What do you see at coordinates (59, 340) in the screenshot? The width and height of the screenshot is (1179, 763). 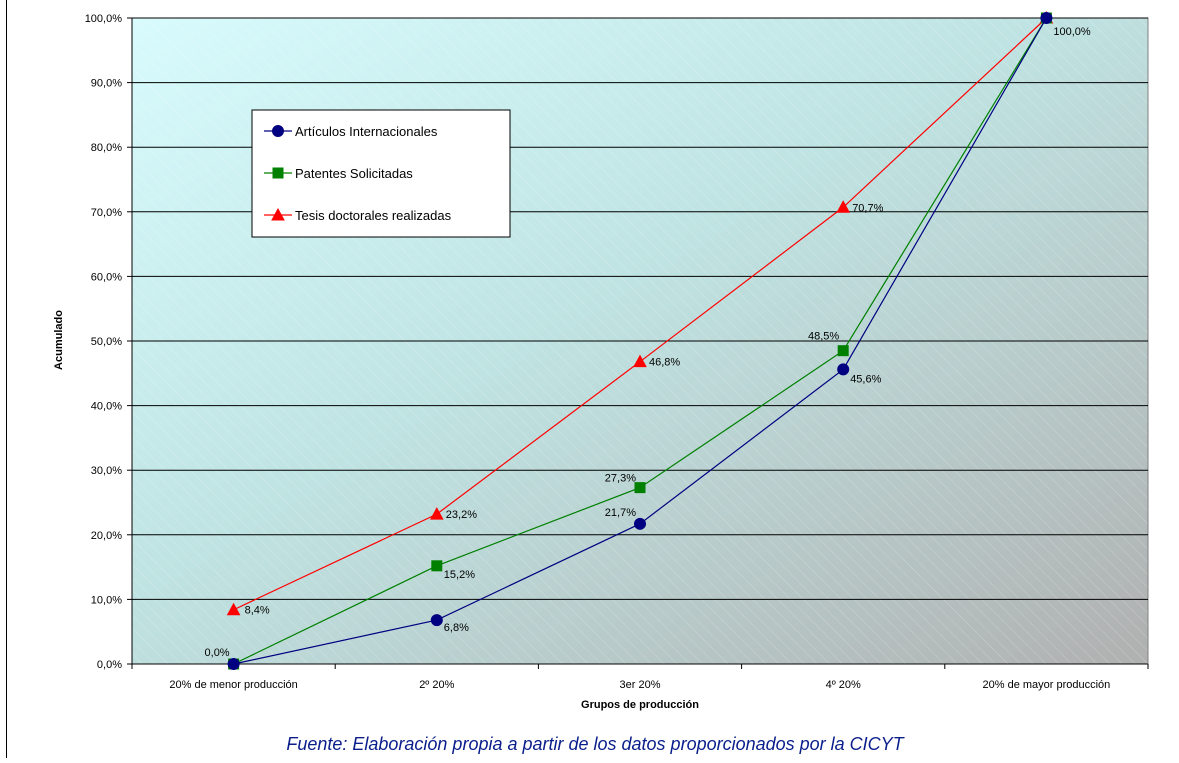 I see `y-axis-title: Acumulado` at bounding box center [59, 340].